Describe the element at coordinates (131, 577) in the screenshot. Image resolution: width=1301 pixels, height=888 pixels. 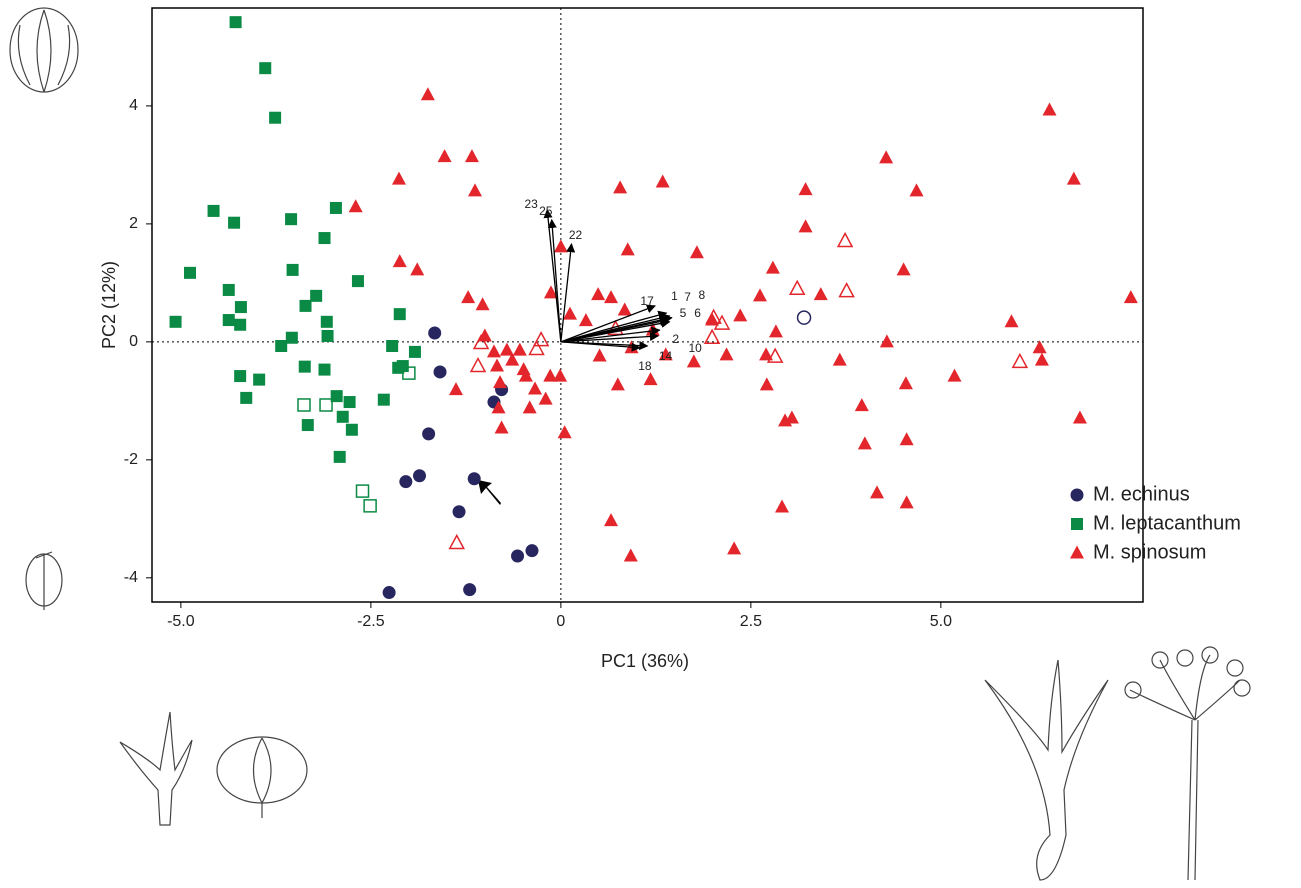
I see `y-tick-label: -4` at that location.